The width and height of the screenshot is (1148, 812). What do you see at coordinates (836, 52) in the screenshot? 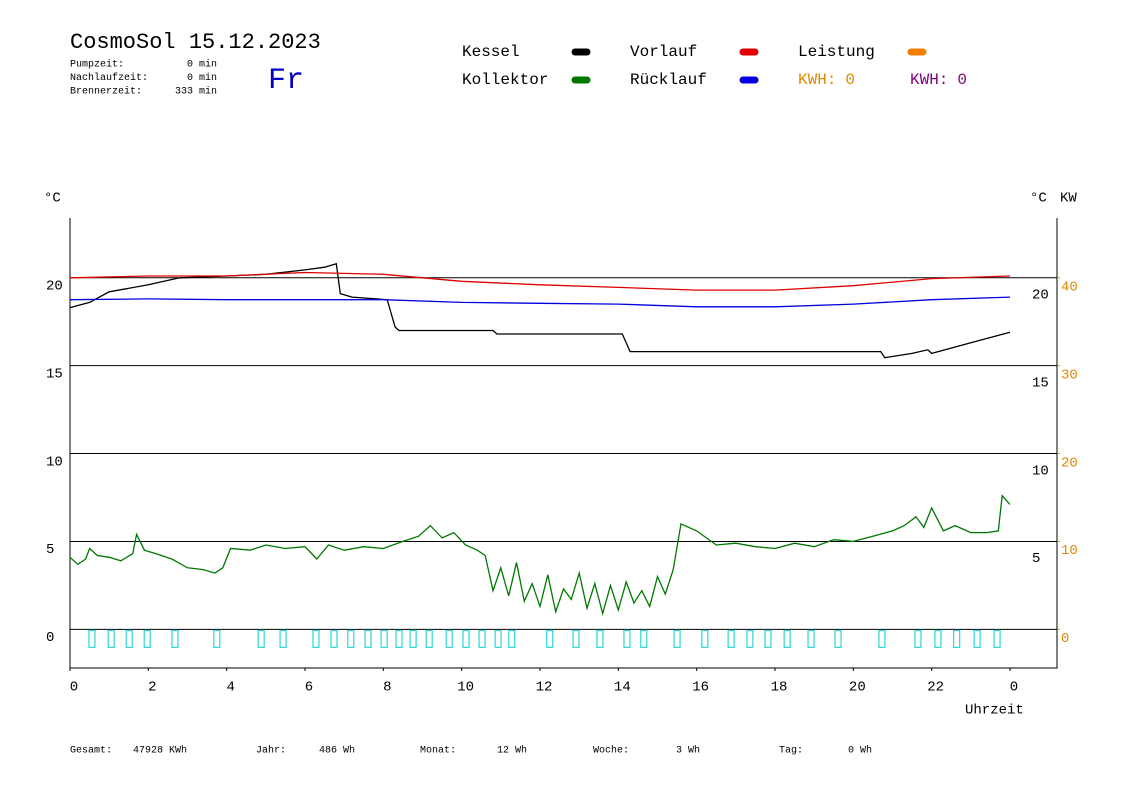
I see `legend-label: Leistung` at bounding box center [836, 52].